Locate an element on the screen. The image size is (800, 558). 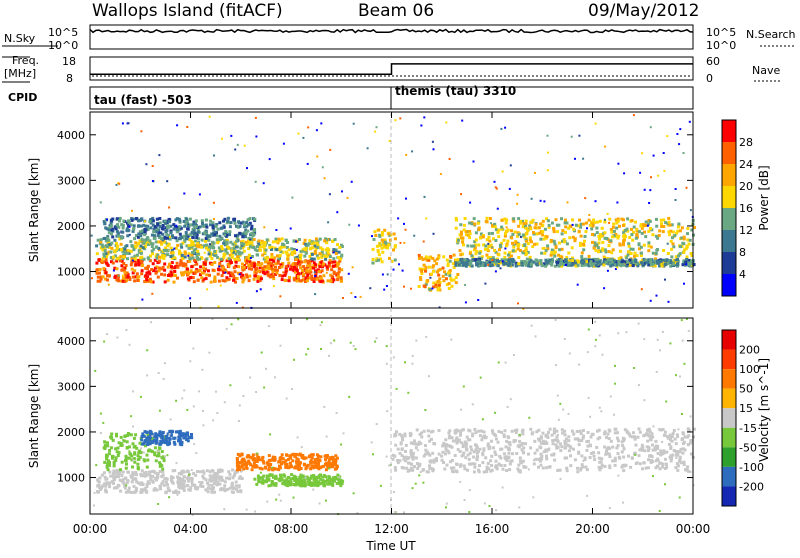
nsky-label: N.Sky is located at coordinates (20, 38).